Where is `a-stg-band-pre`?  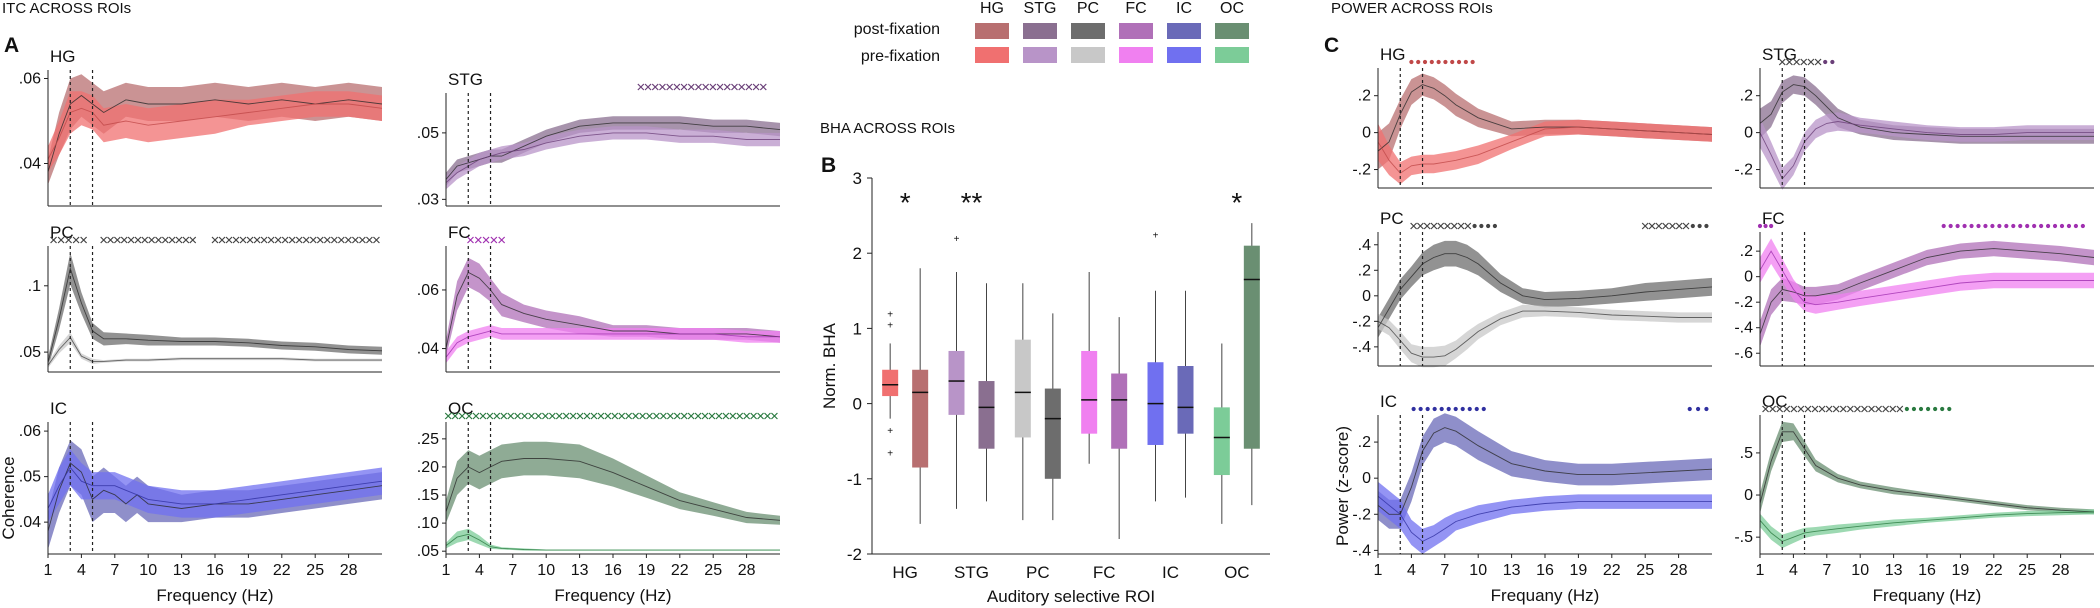
a-stg-band-pre is located at coordinates (613, 158).